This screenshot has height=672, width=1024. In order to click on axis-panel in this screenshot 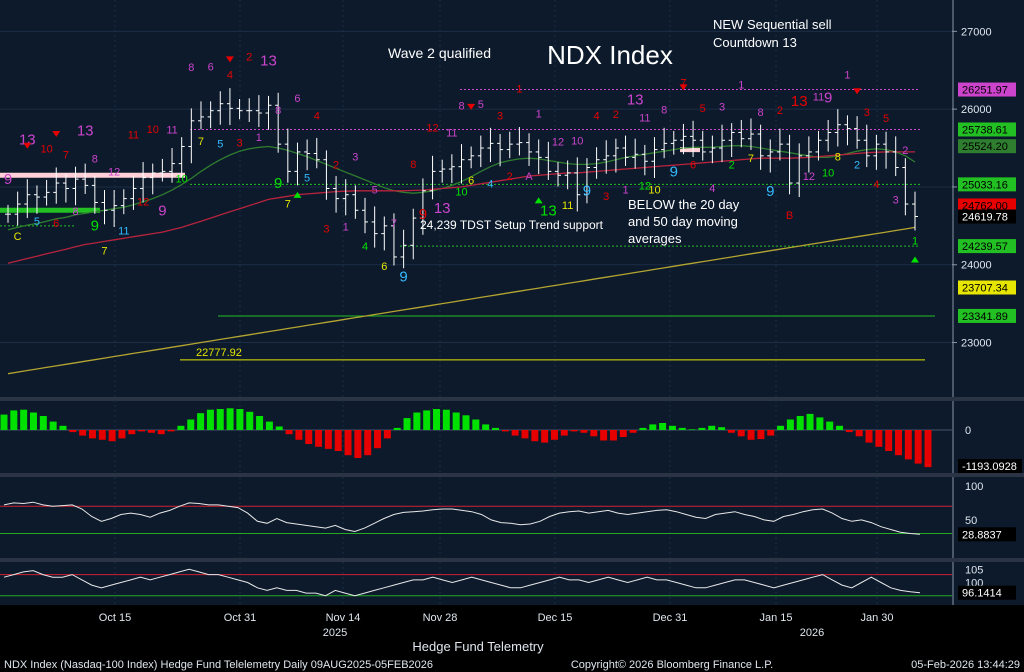, I will do `click(988, 517)`.